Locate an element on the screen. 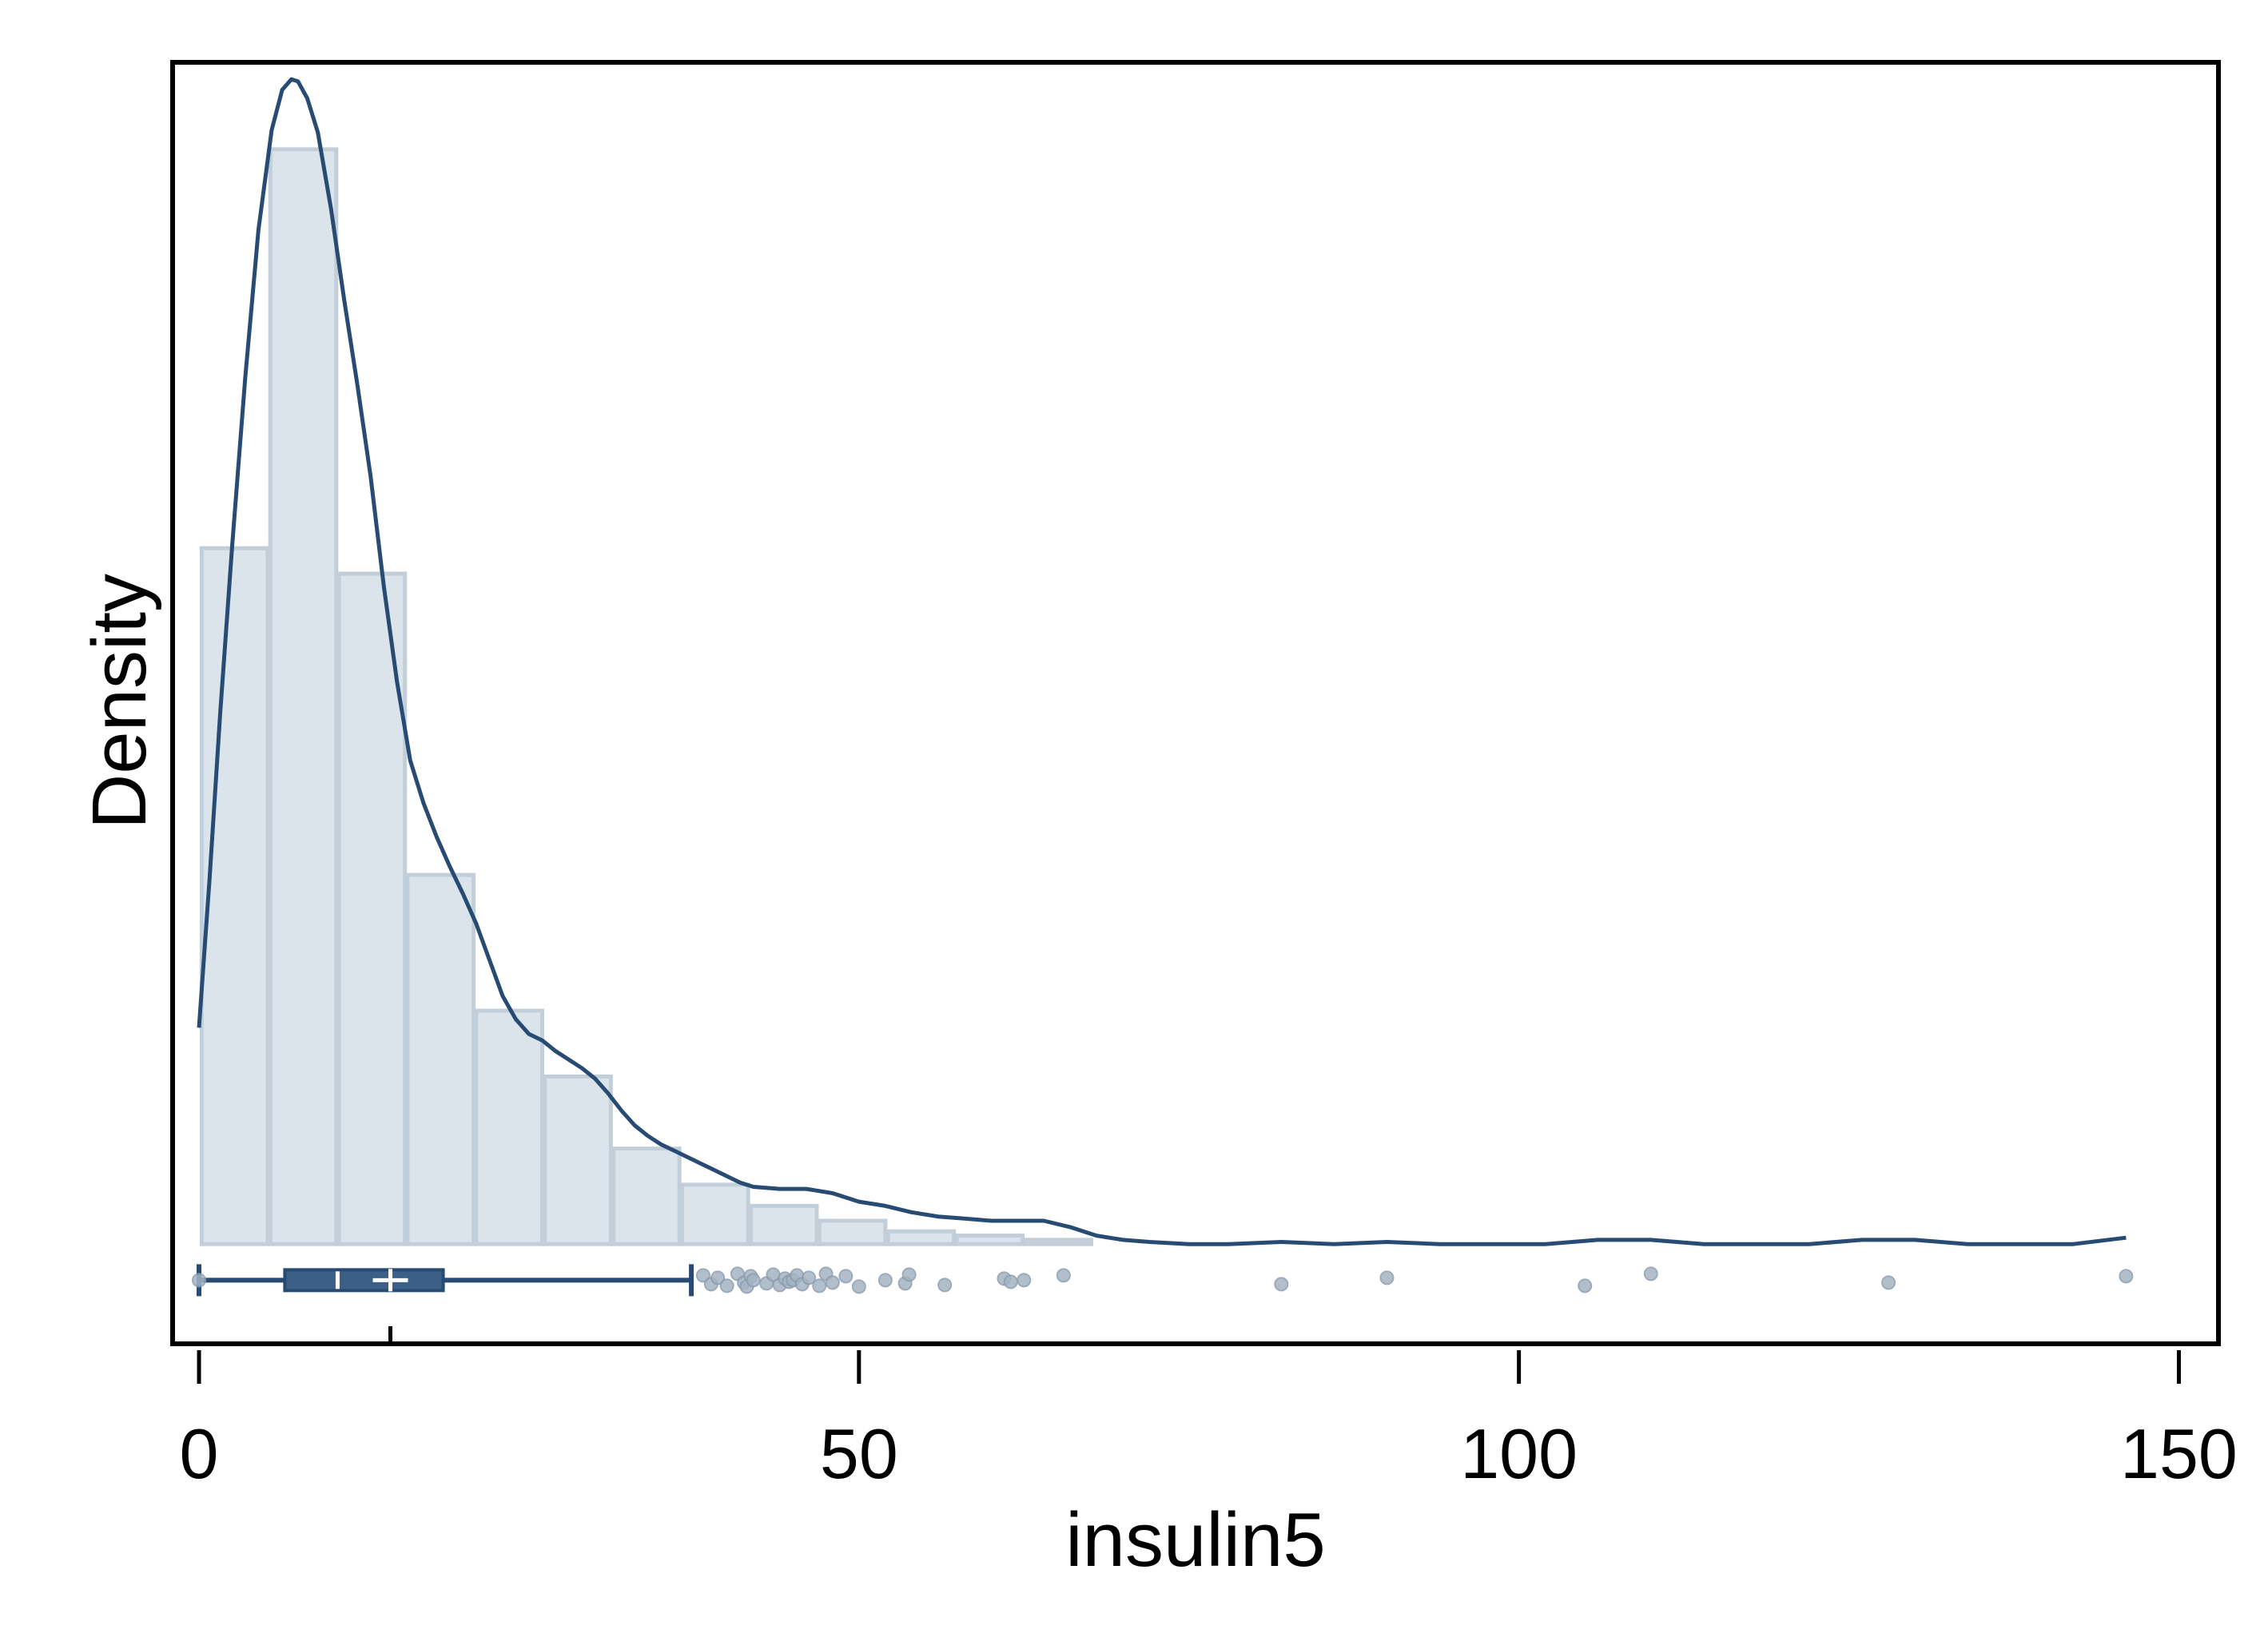  boxplot-outliers is located at coordinates (1163, 1280).